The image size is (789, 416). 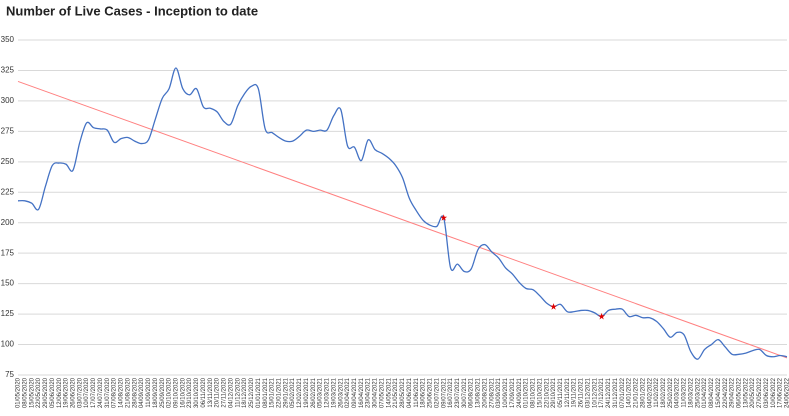 What do you see at coordinates (204, 392) in the screenshot?
I see `x-tick-label: 06/11/2020` at bounding box center [204, 392].